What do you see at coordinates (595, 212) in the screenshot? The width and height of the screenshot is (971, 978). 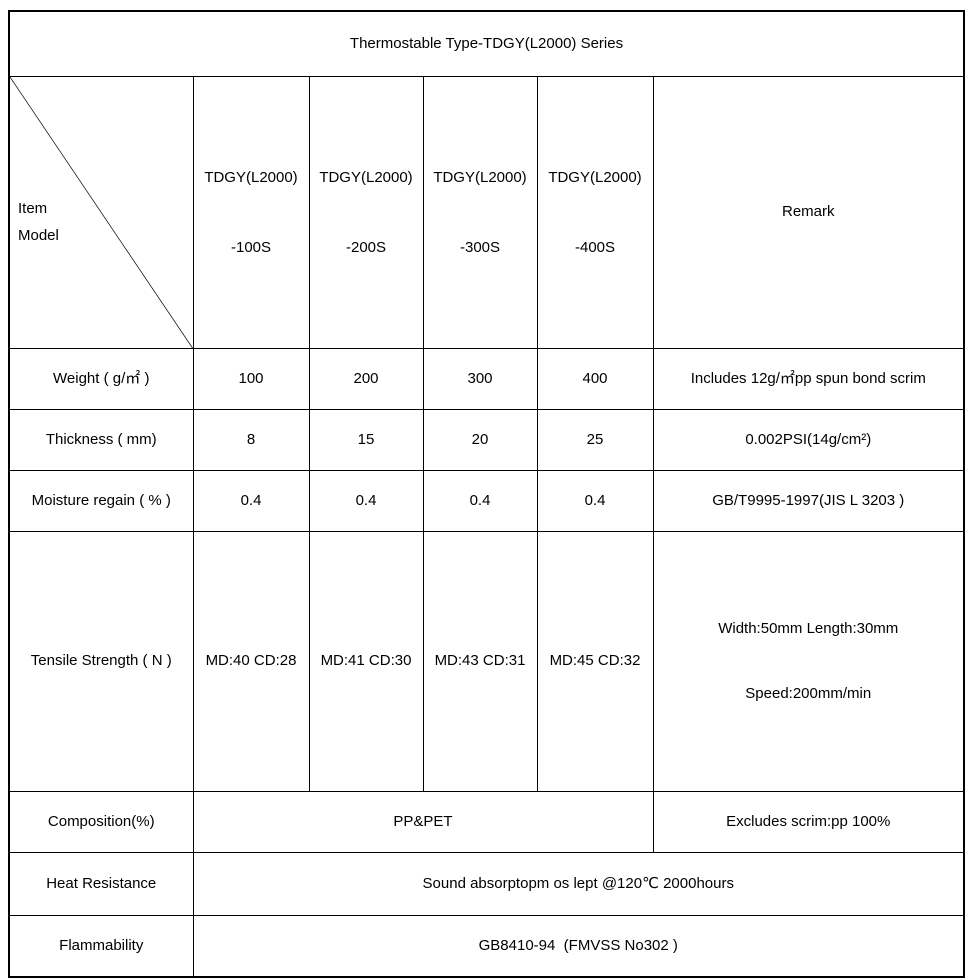 I see `header-cell-model-400s: TDGY(L2000) -400S` at bounding box center [595, 212].